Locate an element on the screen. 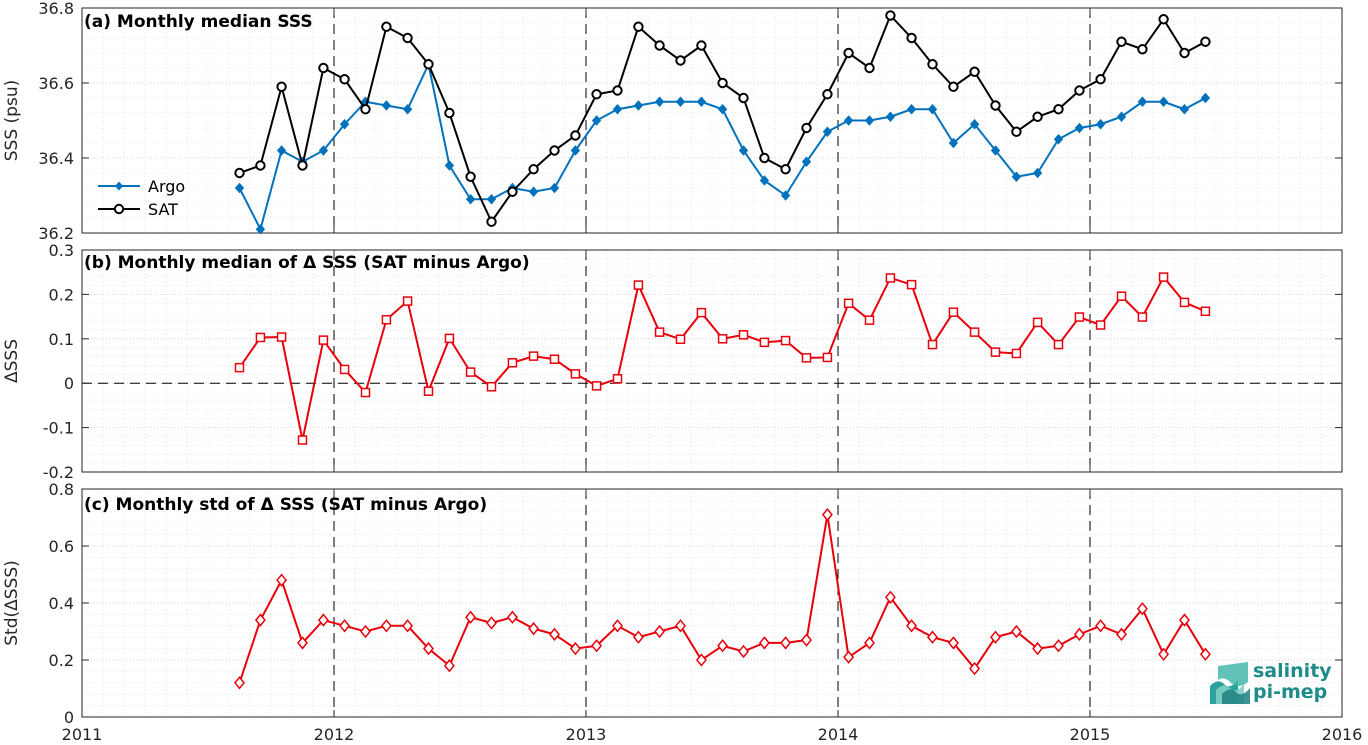 This screenshot has width=1368, height=745. panel-title: (a) Monthly median SSS is located at coordinates (198, 22).